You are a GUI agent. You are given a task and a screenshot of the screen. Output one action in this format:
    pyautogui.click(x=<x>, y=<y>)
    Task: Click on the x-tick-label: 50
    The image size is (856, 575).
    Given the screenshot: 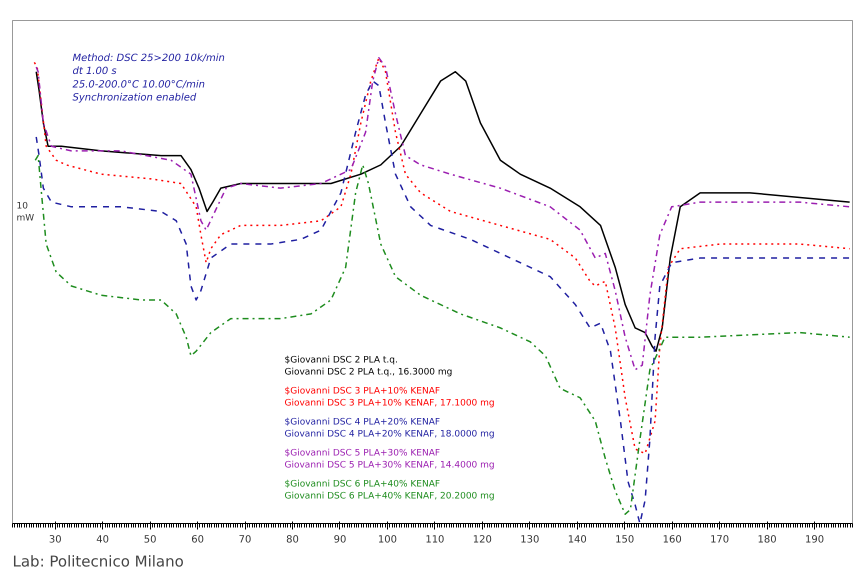 What is the action you would take?
    pyautogui.click(x=150, y=540)
    